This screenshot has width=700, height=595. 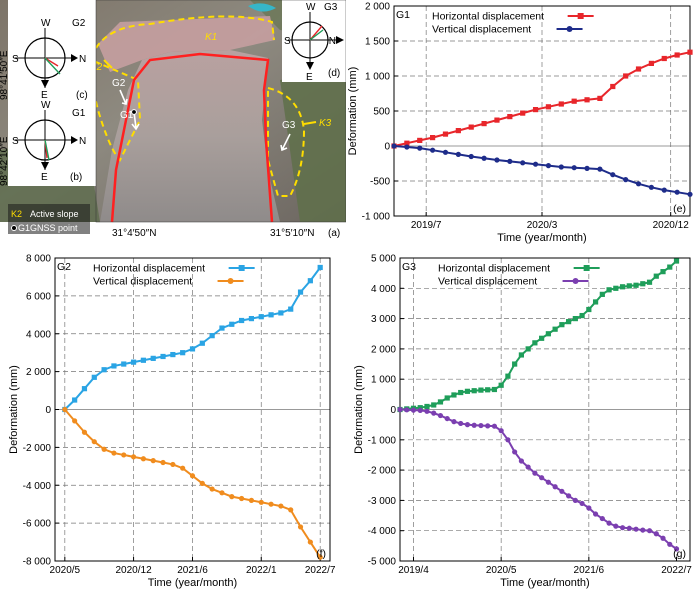 What do you see at coordinates (377, 7) in the screenshot?
I see `chart-g1-y-tick-label: 2 000` at bounding box center [377, 7].